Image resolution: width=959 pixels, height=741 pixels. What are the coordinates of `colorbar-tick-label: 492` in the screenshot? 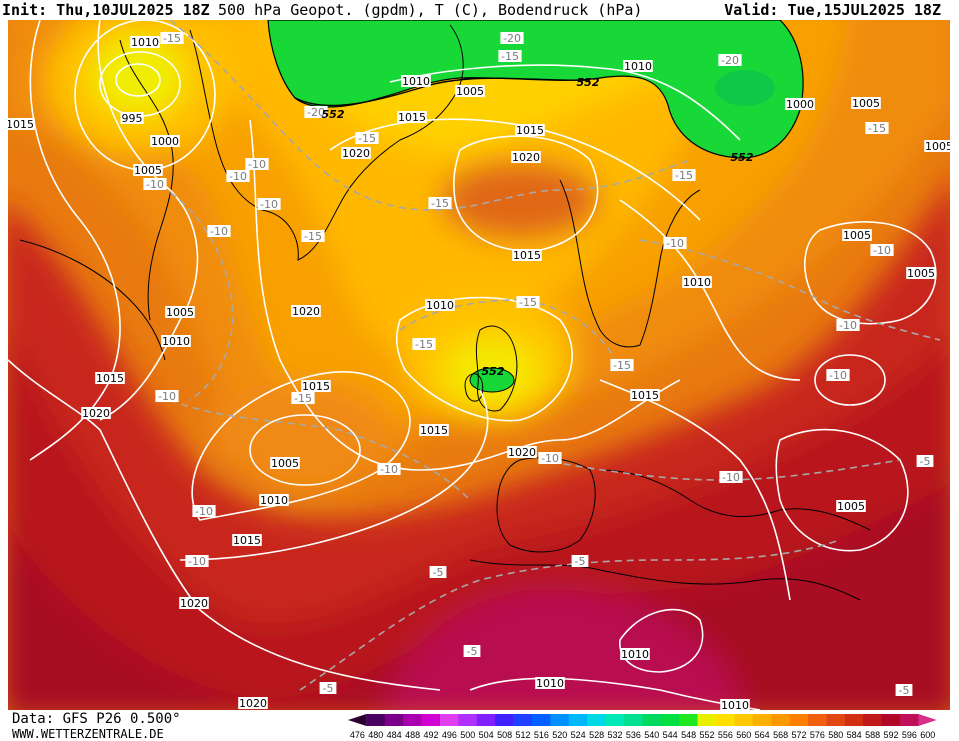 It's located at (430, 735).